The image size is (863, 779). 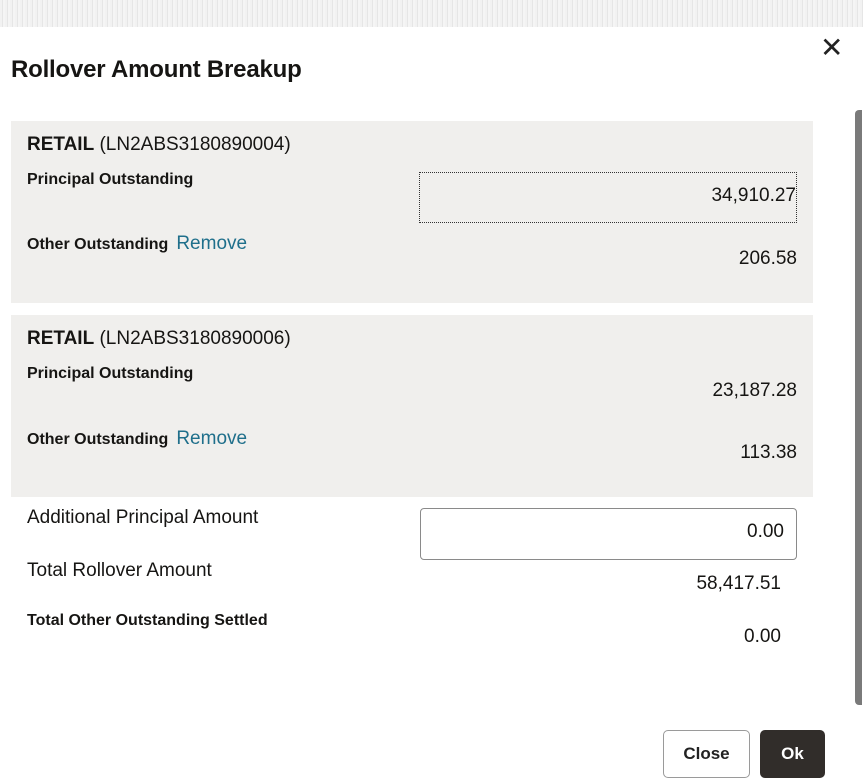 I want to click on loan-id: (LN2ABS3180890004), so click(x=195, y=144).